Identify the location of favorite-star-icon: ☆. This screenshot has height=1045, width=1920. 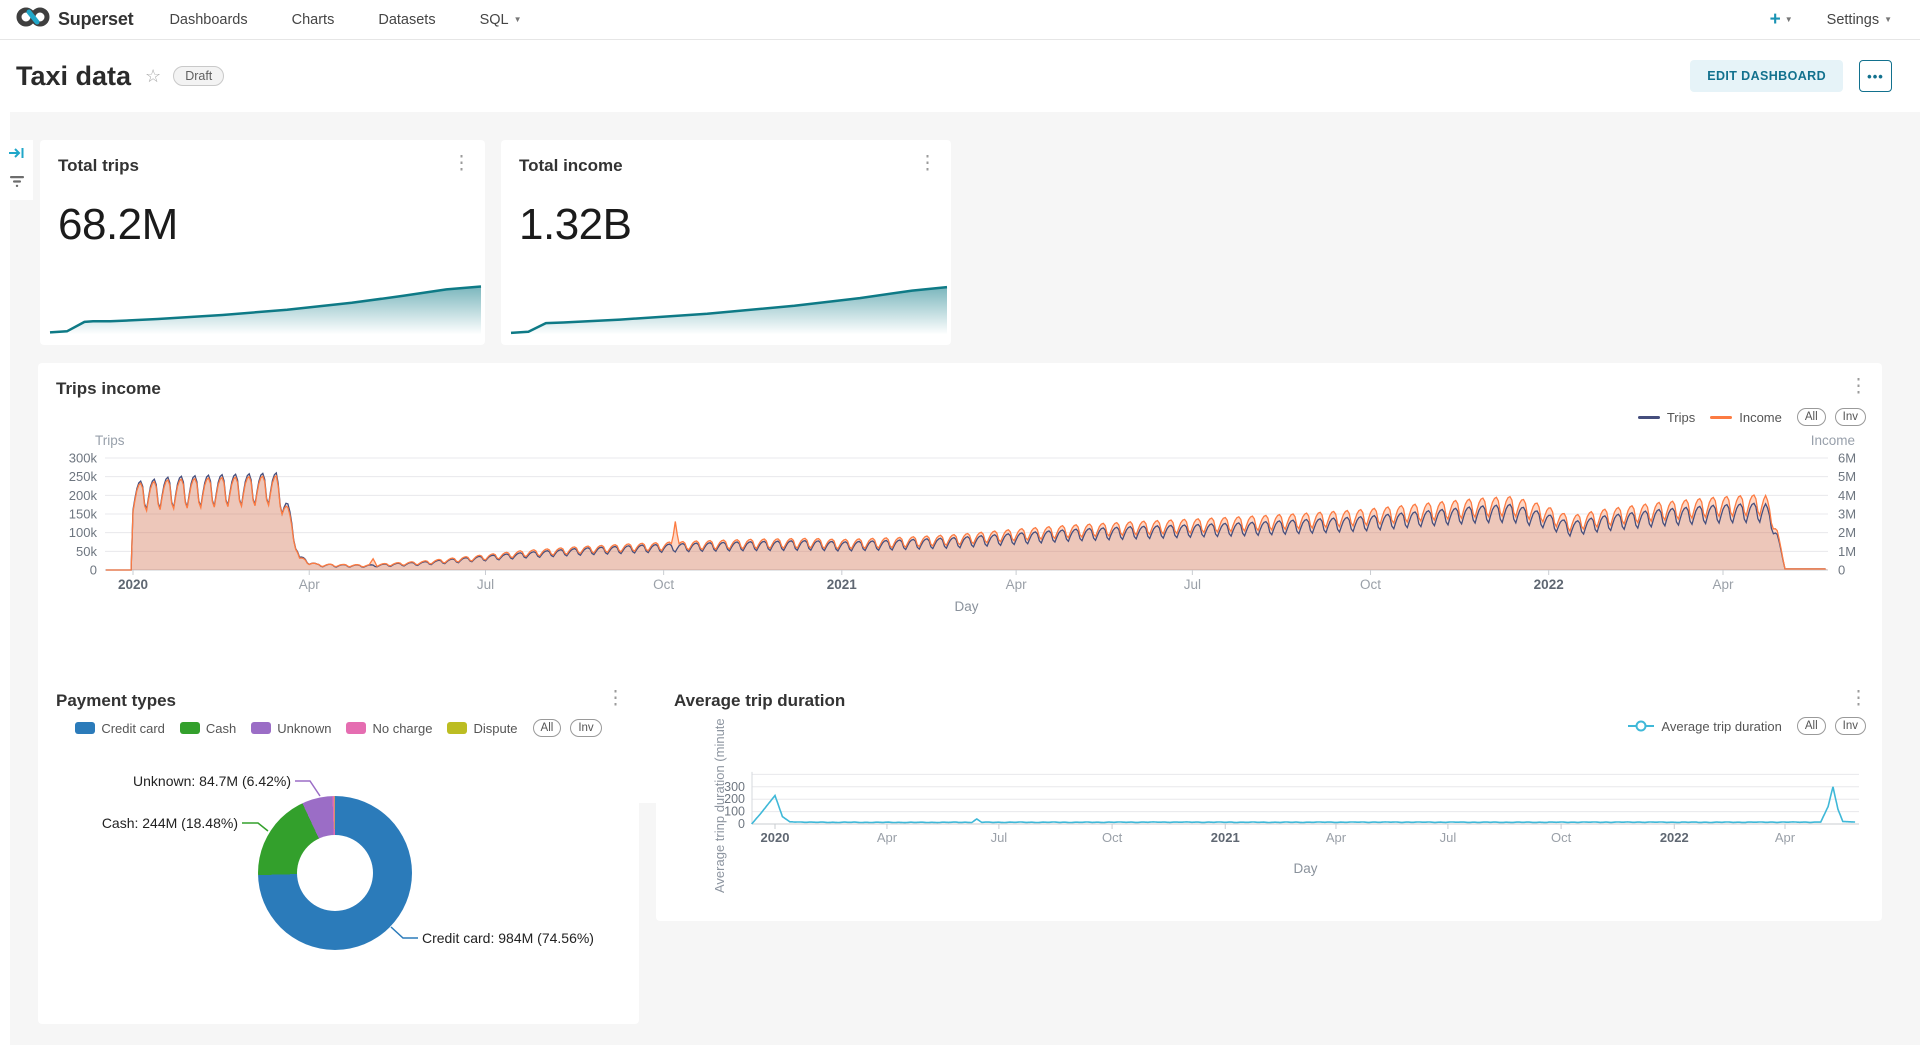
(153, 75).